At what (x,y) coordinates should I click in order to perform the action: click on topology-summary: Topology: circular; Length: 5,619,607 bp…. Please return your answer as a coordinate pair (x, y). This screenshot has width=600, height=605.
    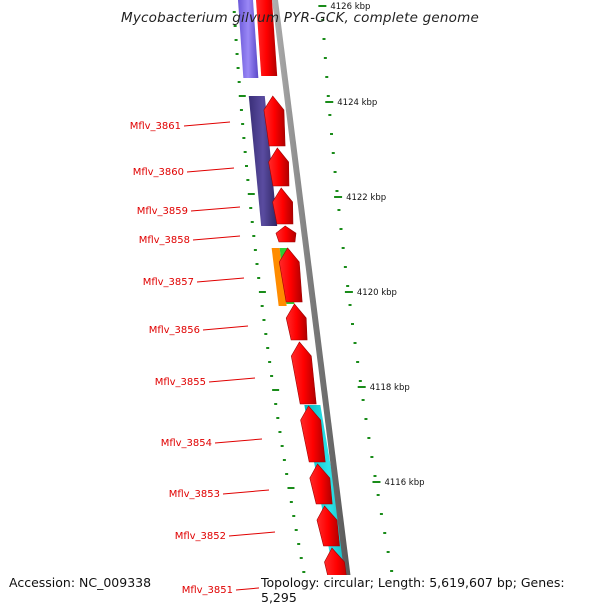
    Looking at the image, I should click on (429, 590).